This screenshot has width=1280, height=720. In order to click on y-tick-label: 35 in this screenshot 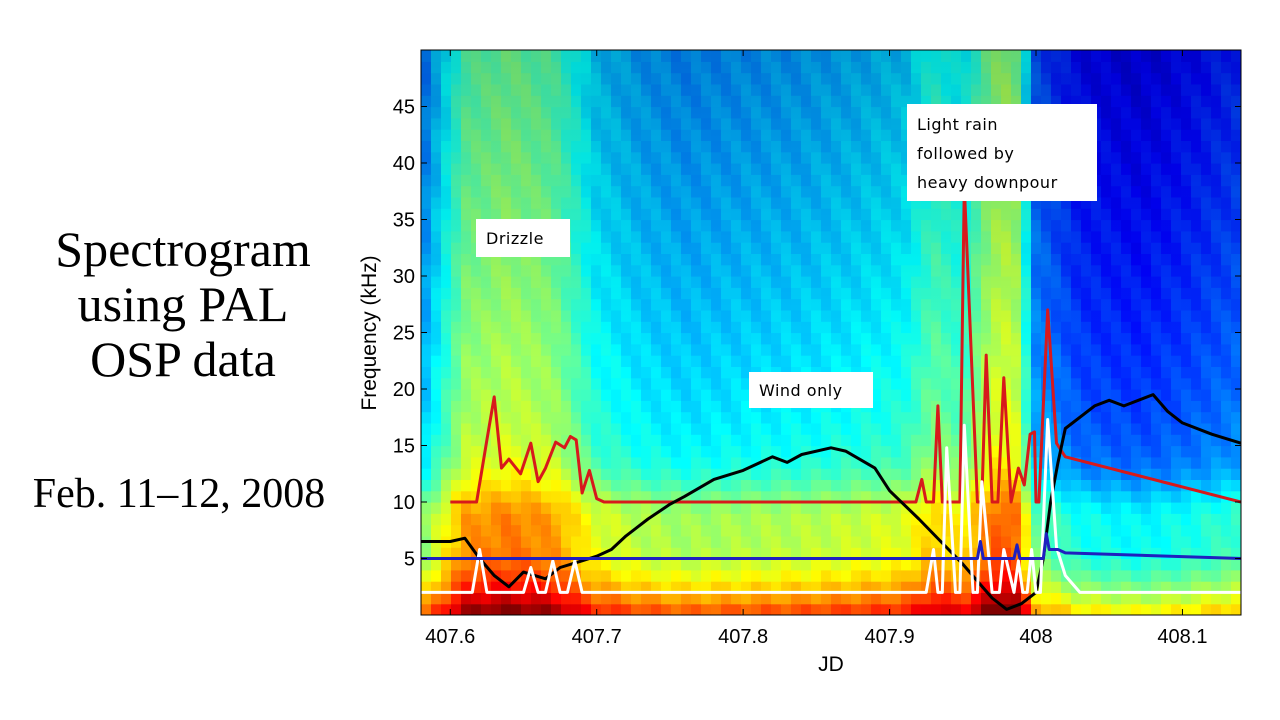, I will do `click(404, 221)`.